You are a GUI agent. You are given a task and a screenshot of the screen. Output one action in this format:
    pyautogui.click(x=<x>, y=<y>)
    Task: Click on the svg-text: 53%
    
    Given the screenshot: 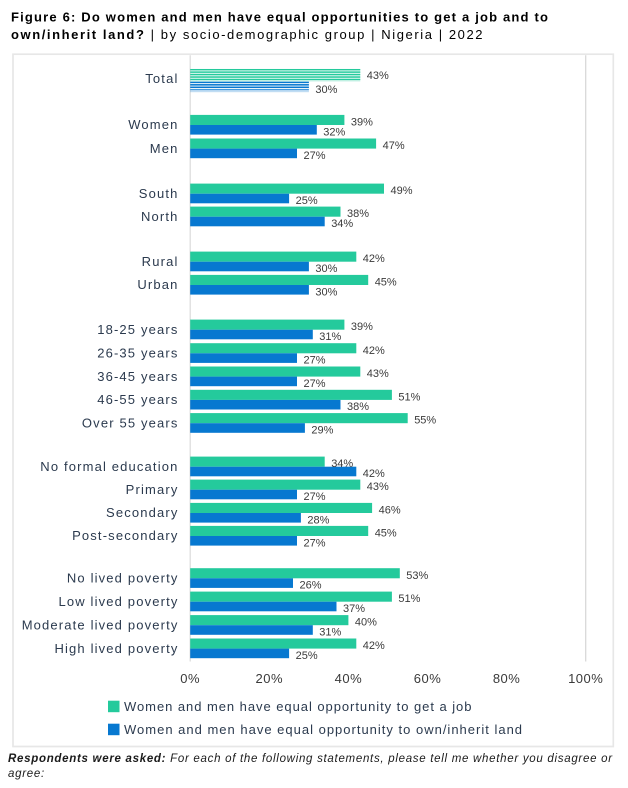 What is the action you would take?
    pyautogui.click(x=417, y=576)
    